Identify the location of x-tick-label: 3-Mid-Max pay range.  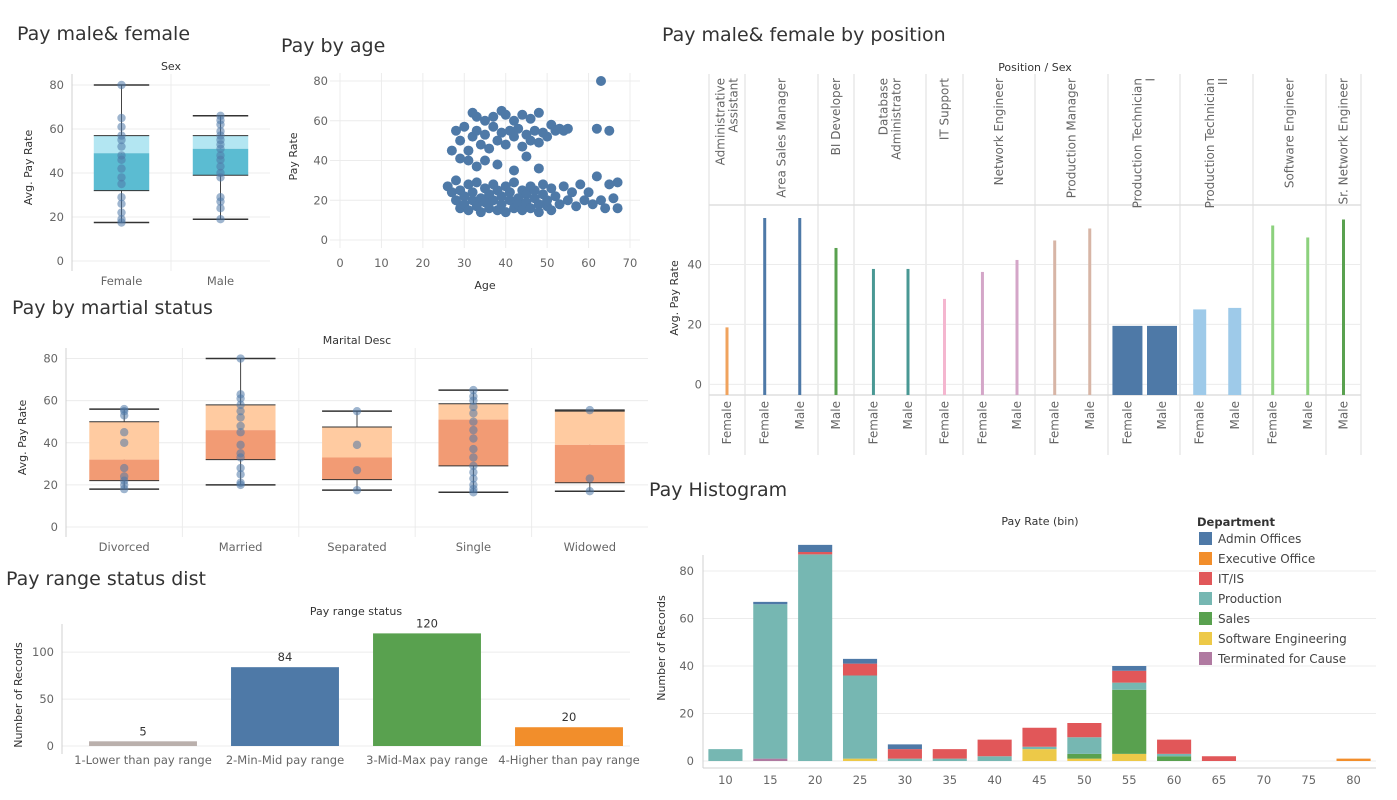
(427, 760).